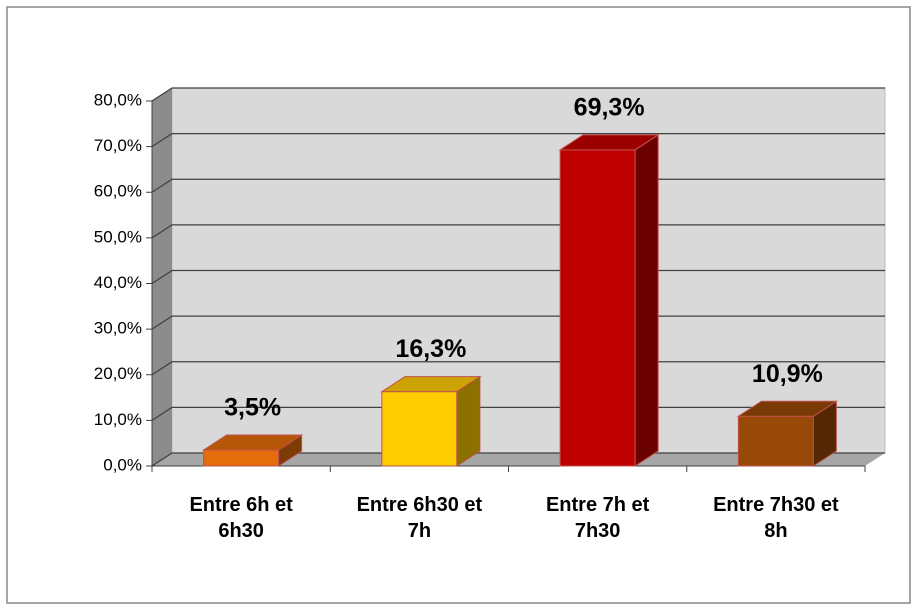 This screenshot has height=611, width=918. What do you see at coordinates (609, 107) in the screenshot?
I see `value-label: 69,3%` at bounding box center [609, 107].